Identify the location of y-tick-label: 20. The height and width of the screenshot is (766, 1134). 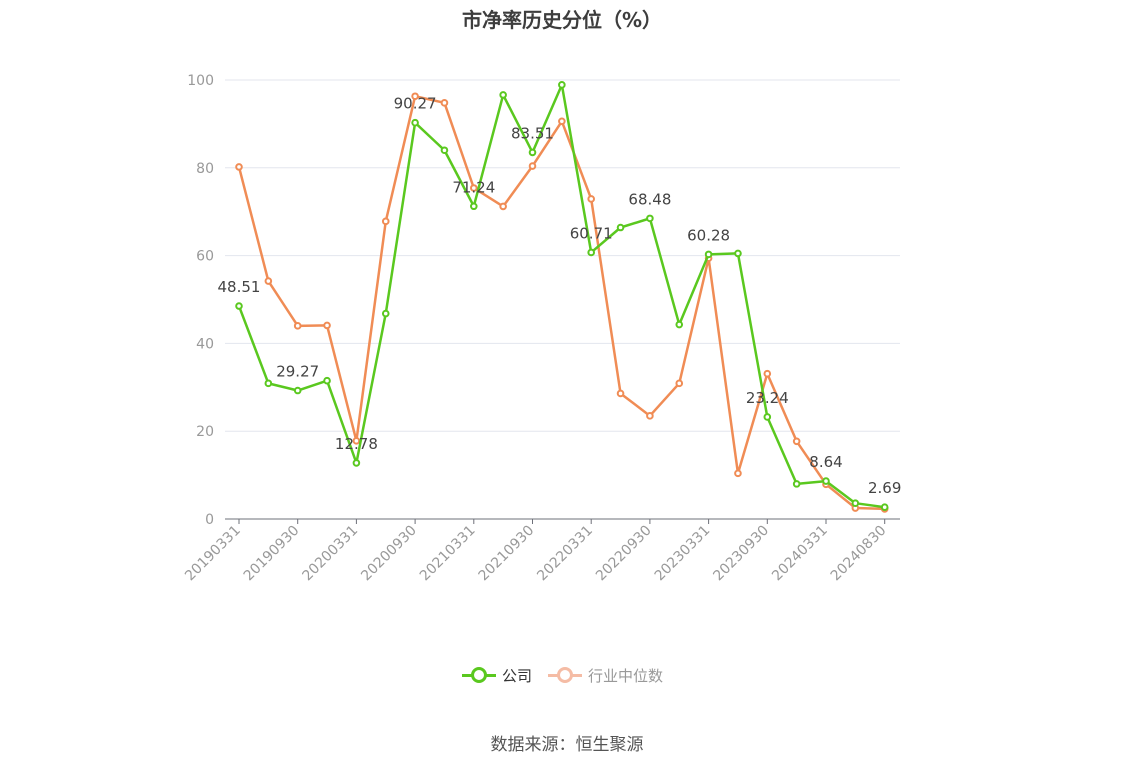
(205, 432).